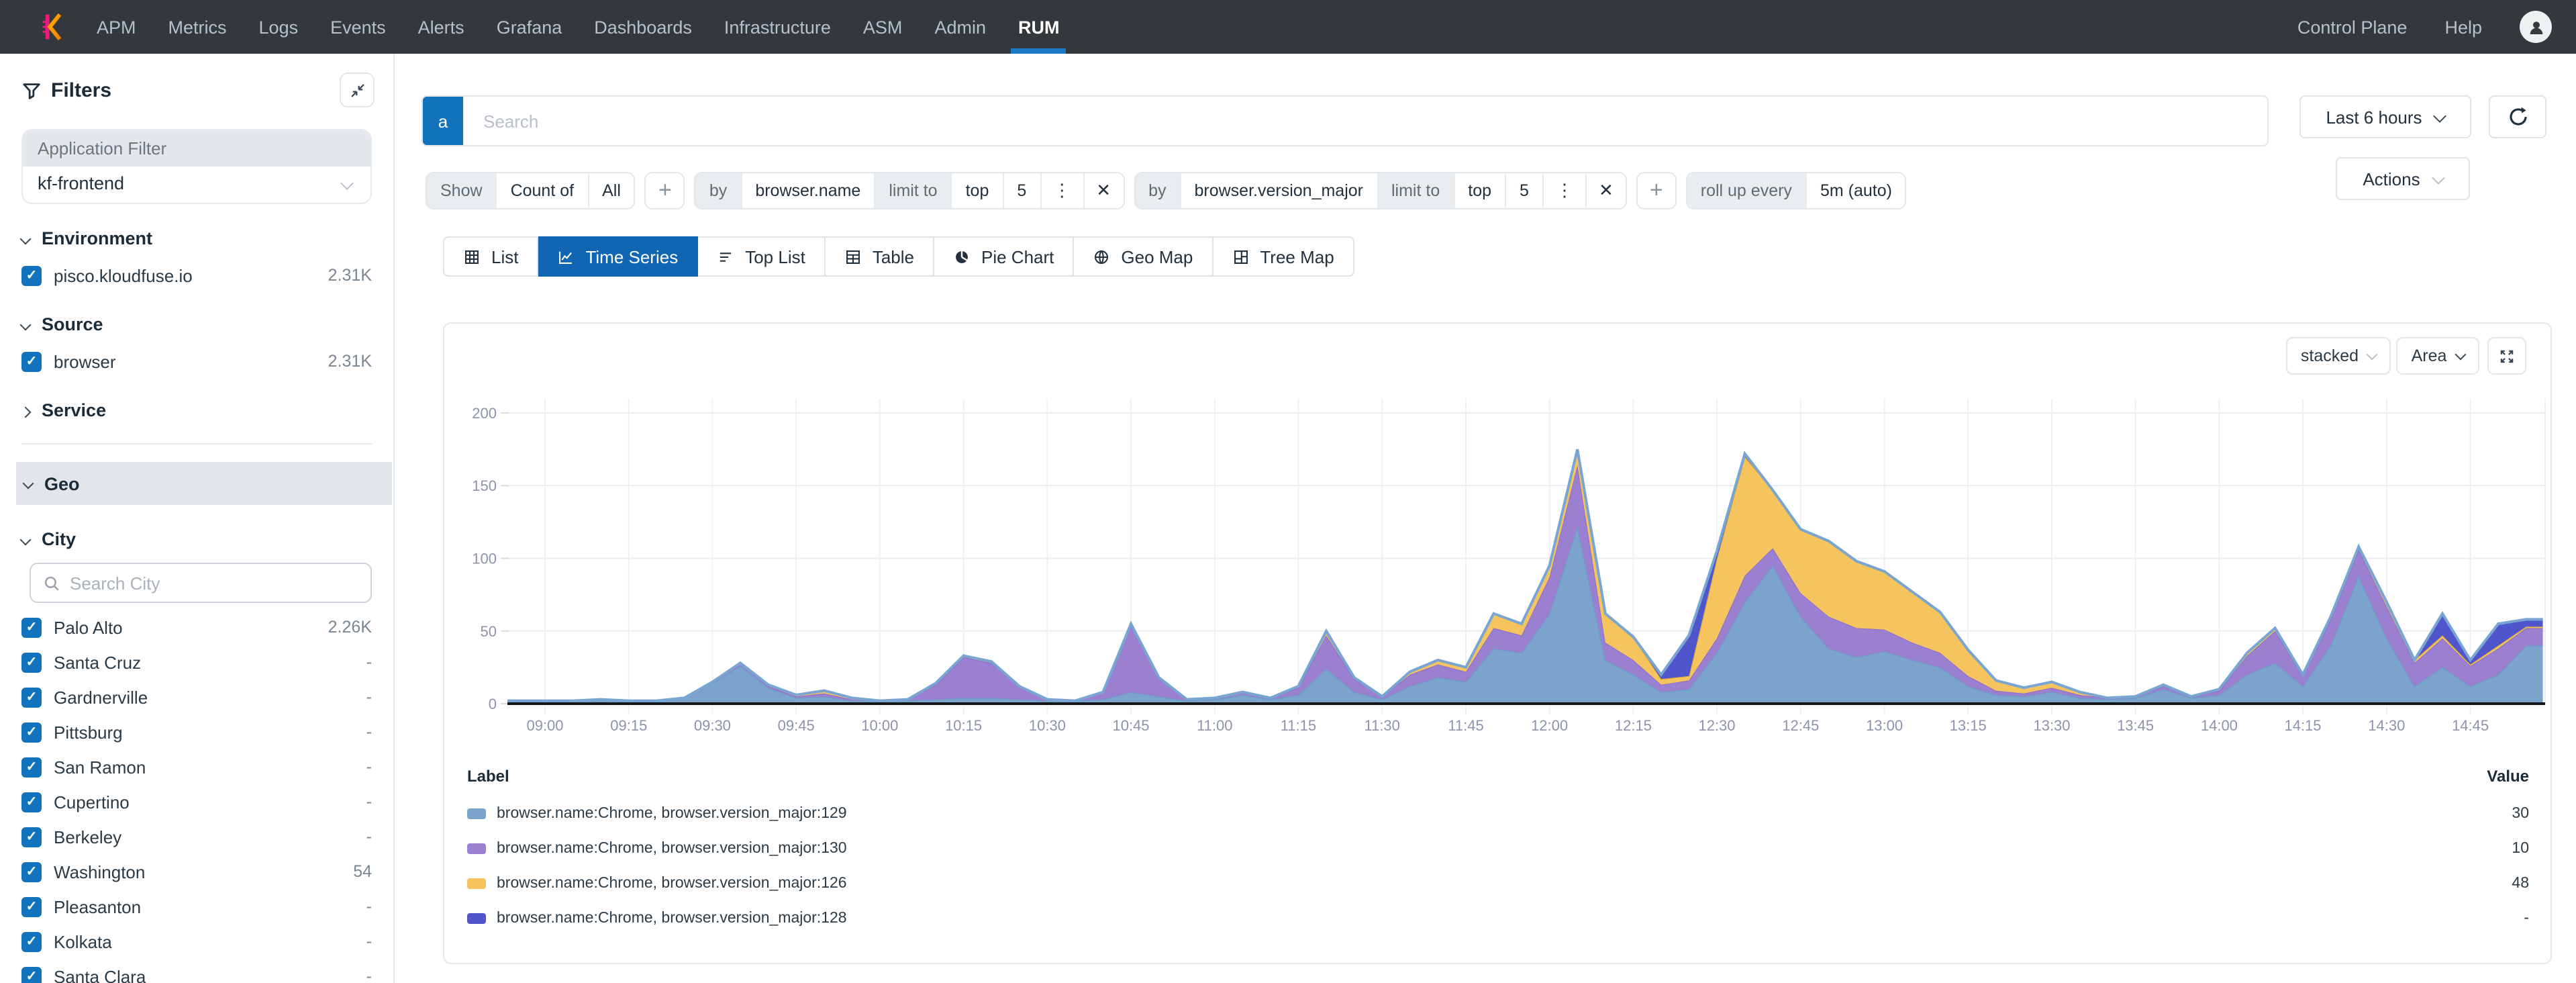 The height and width of the screenshot is (983, 2576). What do you see at coordinates (543, 191) in the screenshot?
I see `chip-value-count-of: Count of` at bounding box center [543, 191].